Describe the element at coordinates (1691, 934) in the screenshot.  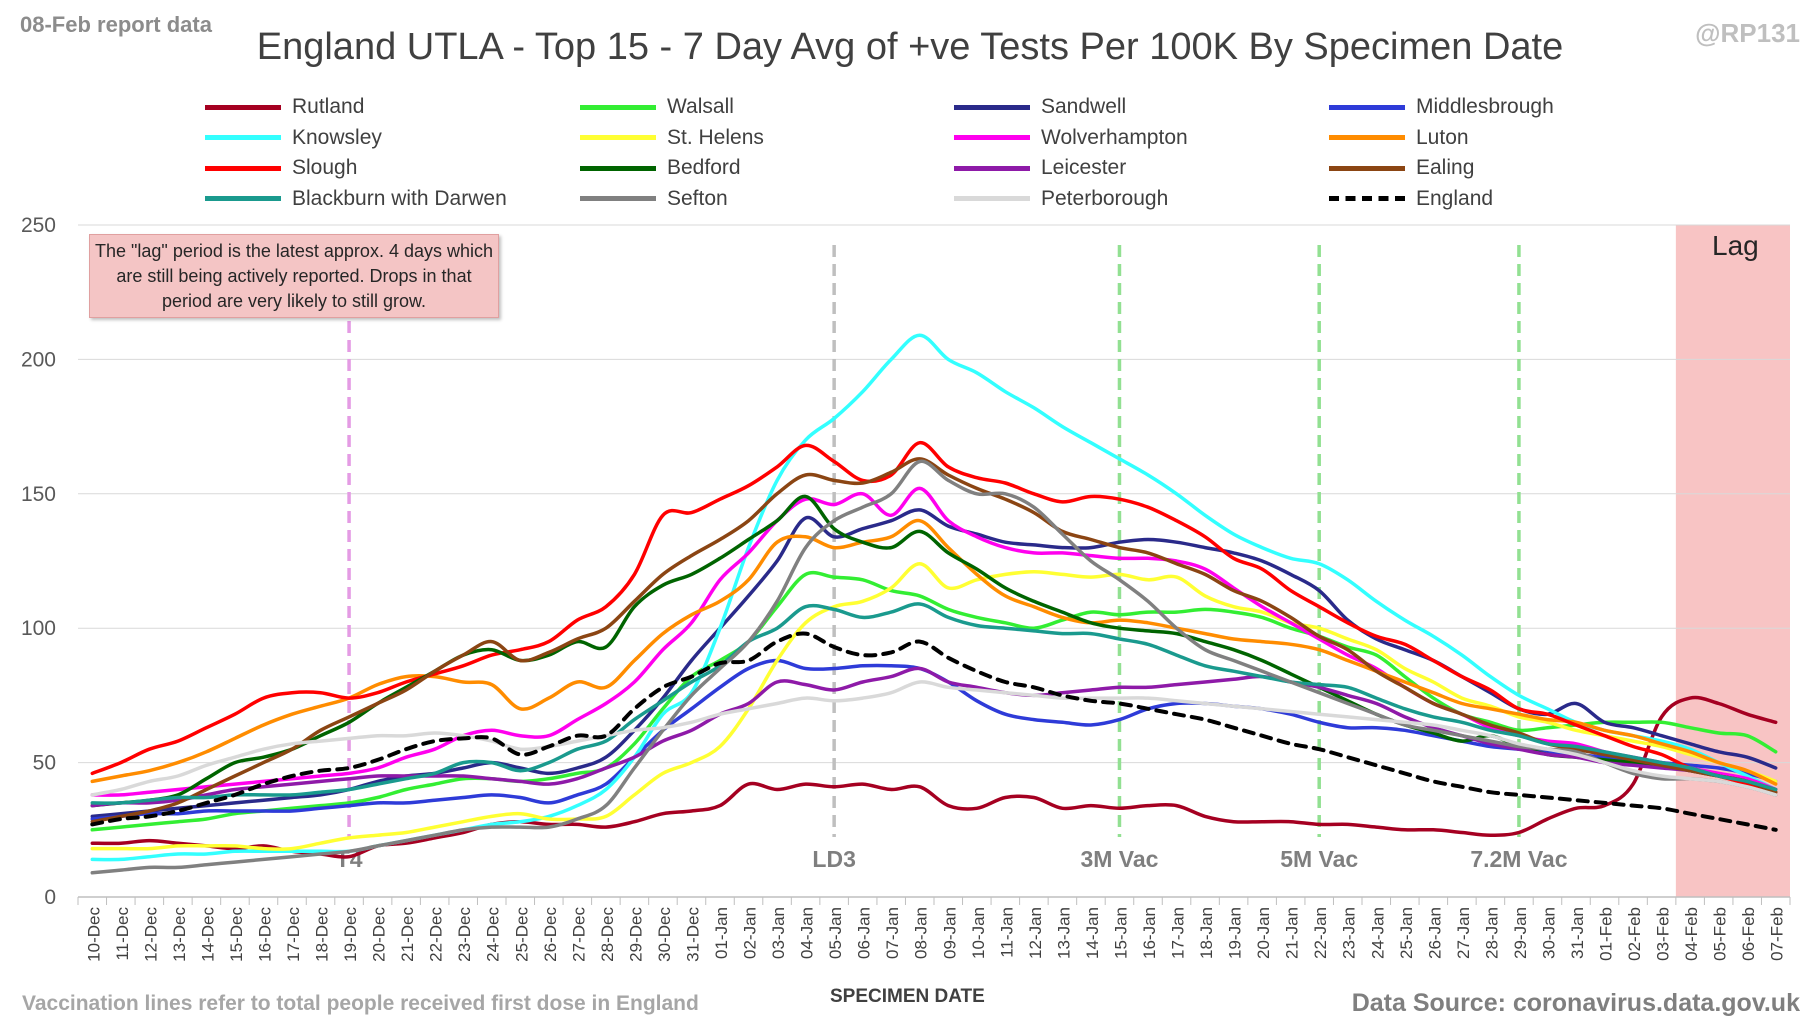
I see `x-tick-label: 04-Feb` at that location.